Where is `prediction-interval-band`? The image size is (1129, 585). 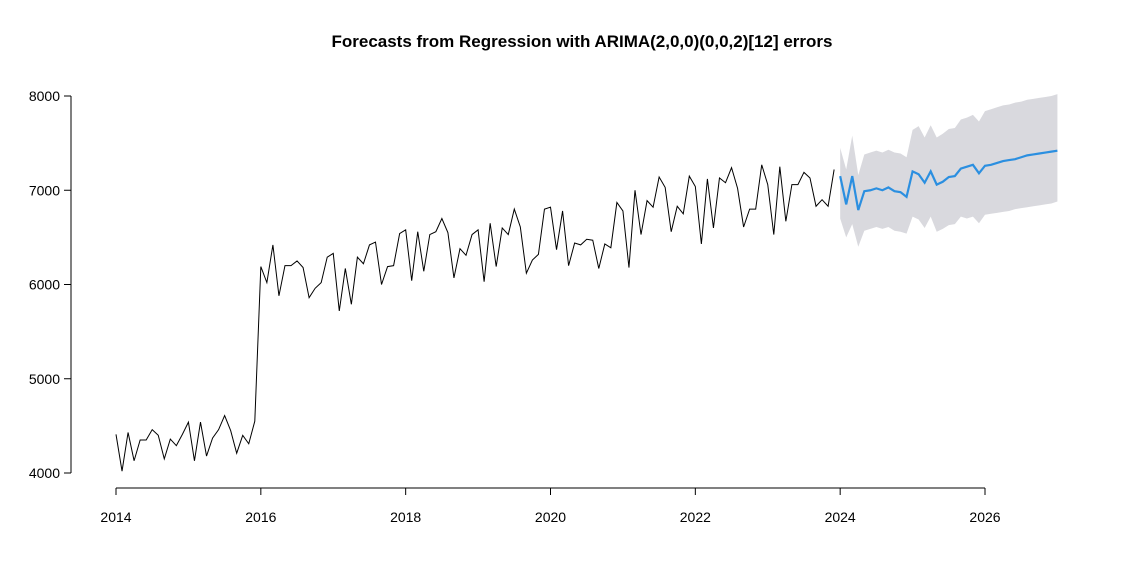
prediction-interval-band is located at coordinates (949, 170).